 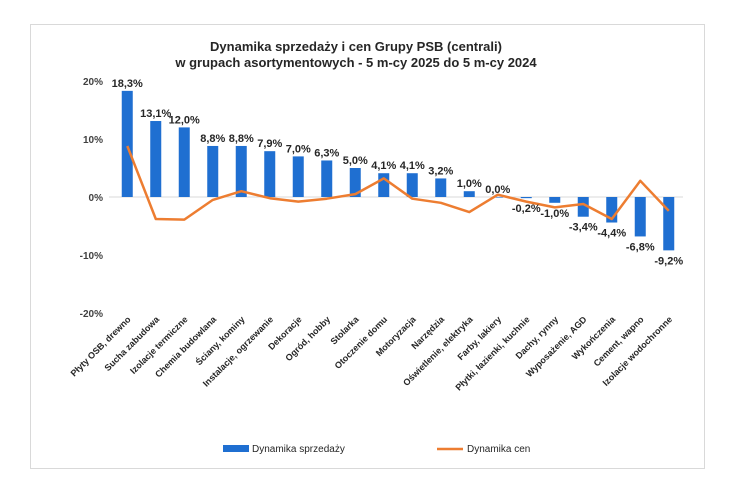 I want to click on y-tick-label: -20%, so click(x=91, y=314).